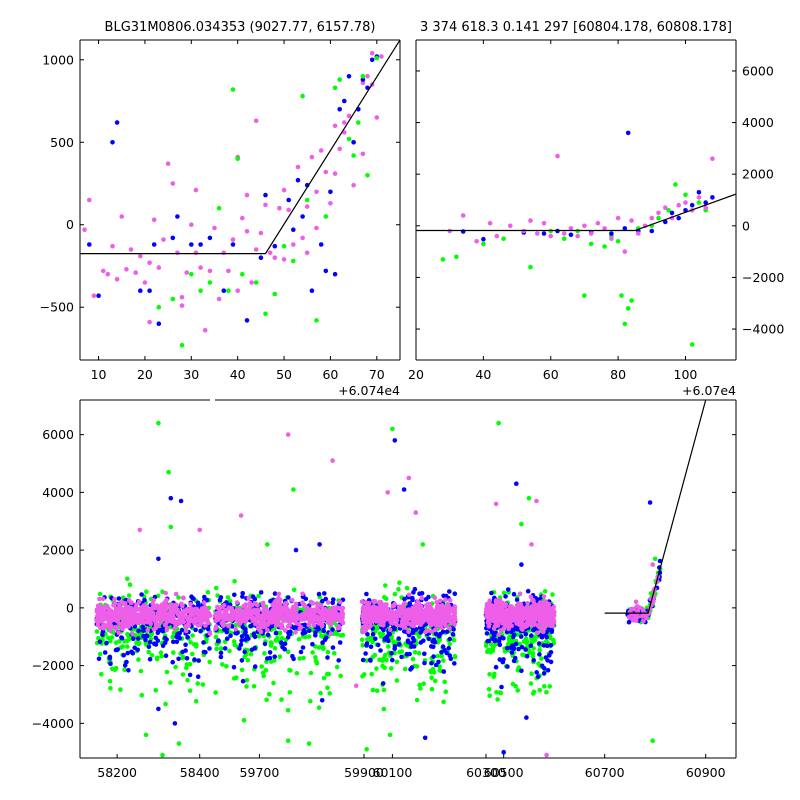  Describe the element at coordinates (240, 147) in the screenshot. I see `model-line` at that location.